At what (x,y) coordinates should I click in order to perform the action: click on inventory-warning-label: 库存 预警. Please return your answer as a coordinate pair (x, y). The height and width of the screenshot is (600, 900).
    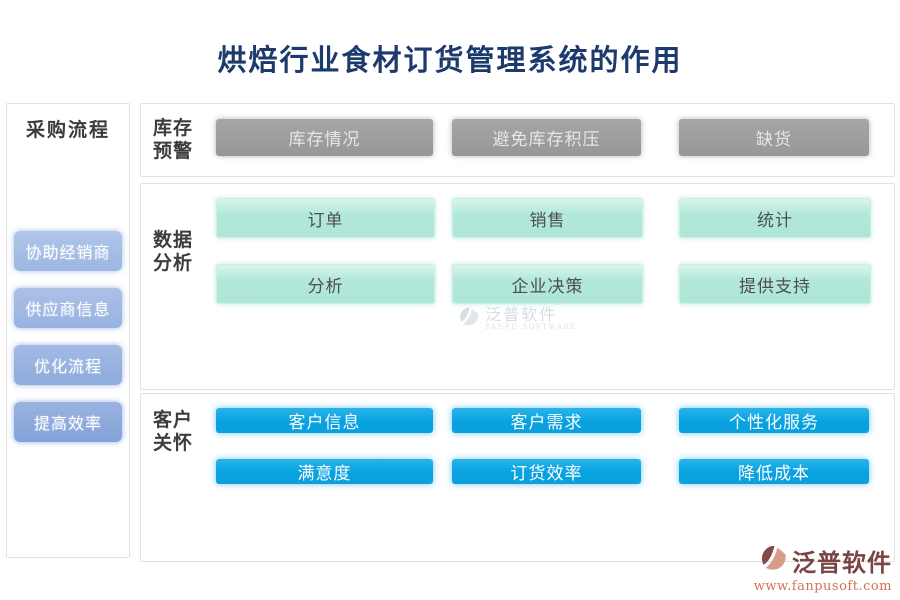
    Looking at the image, I should click on (183, 140).